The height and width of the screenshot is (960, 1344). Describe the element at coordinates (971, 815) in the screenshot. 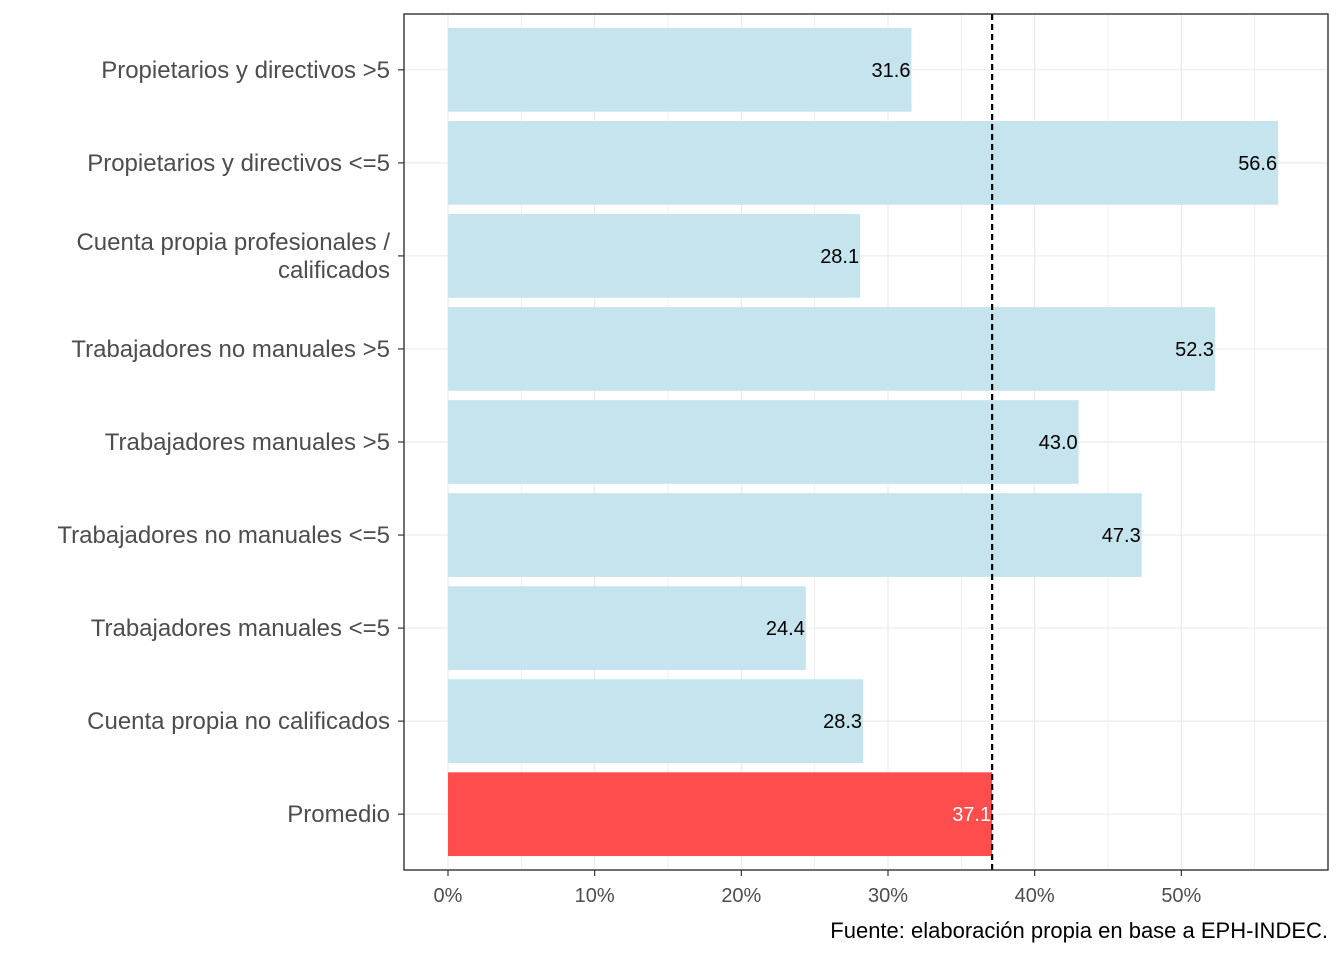

I see `bar-value-label: 37.1` at that location.